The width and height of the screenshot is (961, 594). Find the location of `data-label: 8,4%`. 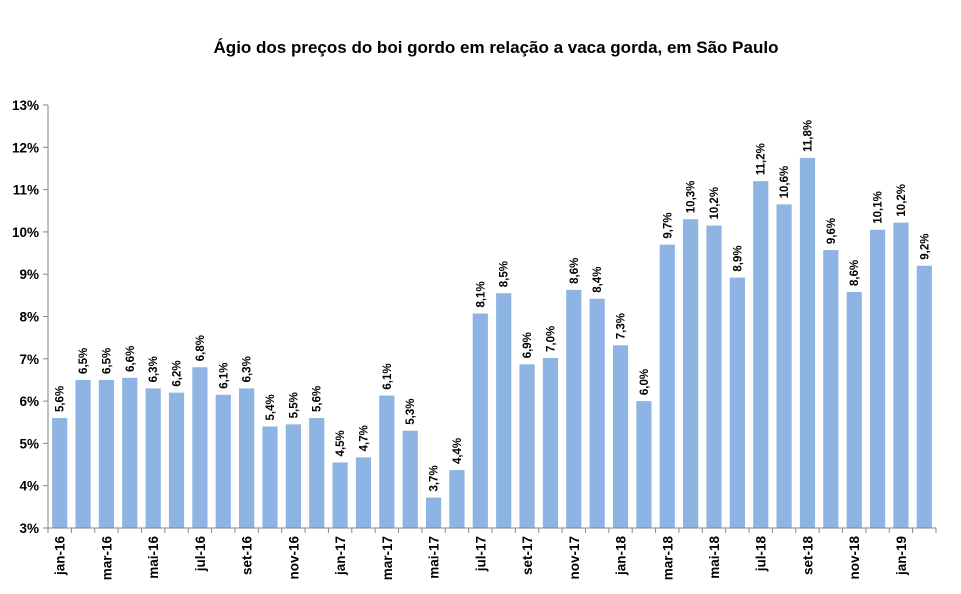

data-label: 8,4% is located at coordinates (598, 280).